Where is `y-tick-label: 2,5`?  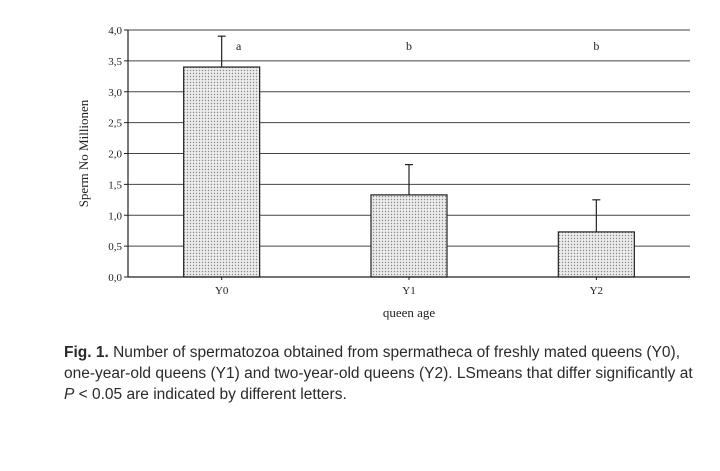 y-tick-label: 2,5 is located at coordinates (115, 124).